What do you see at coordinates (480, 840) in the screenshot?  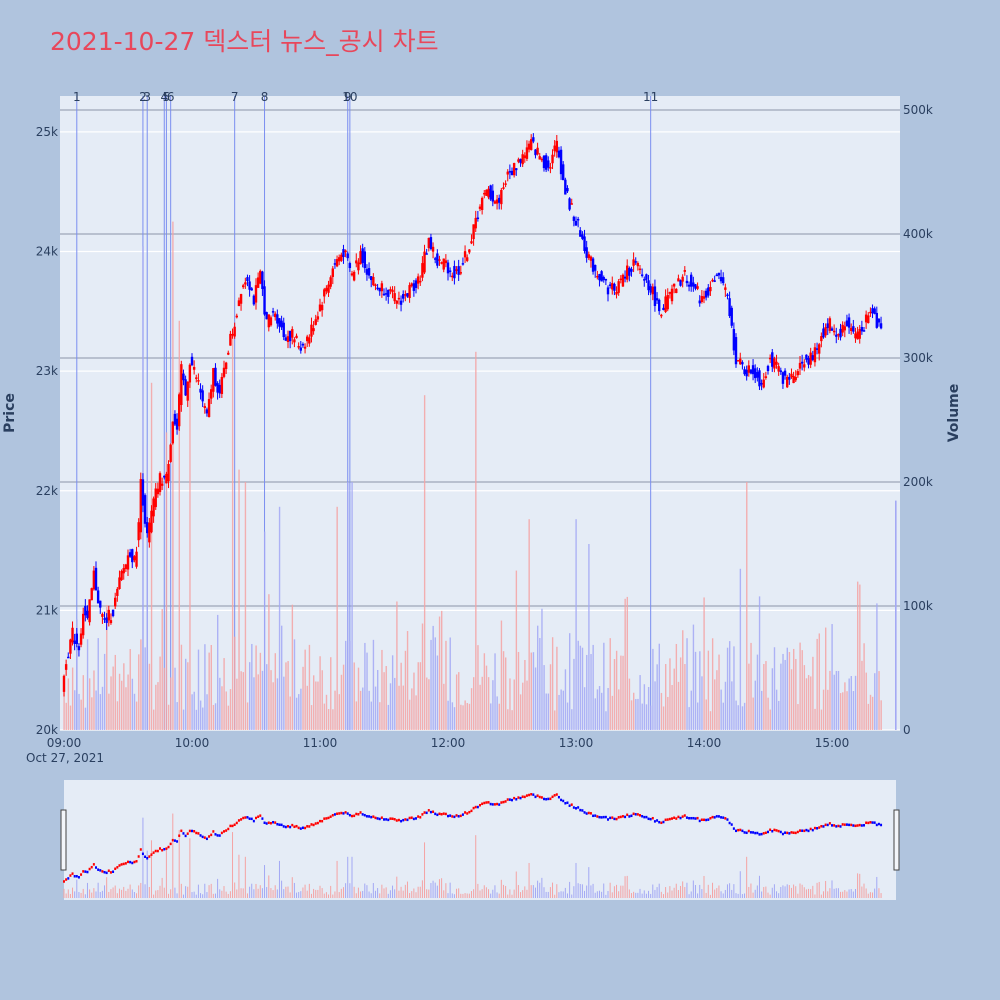 I see `range-slider-area` at bounding box center [480, 840].